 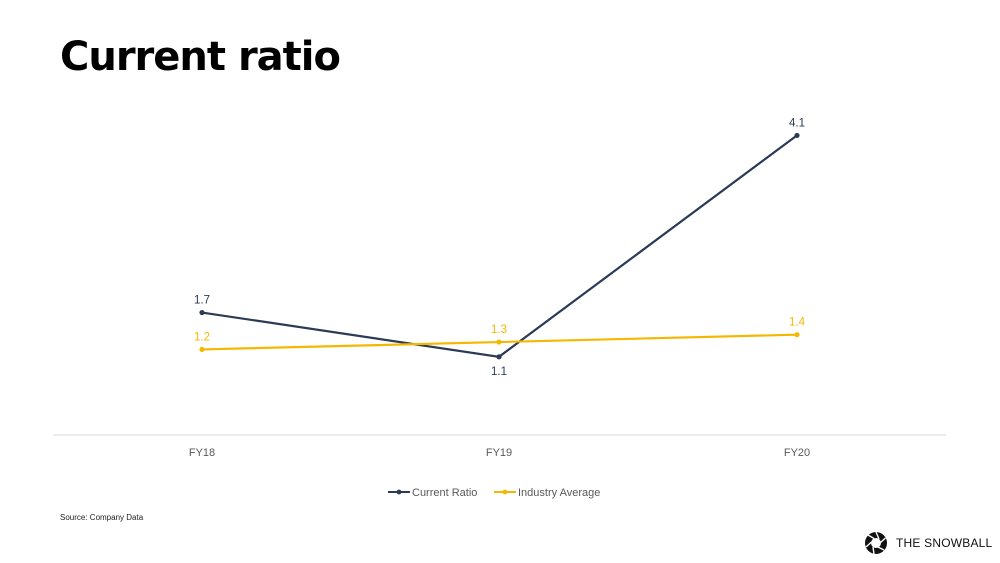 I want to click on industry-average-data-label: 1.2, so click(x=202, y=337).